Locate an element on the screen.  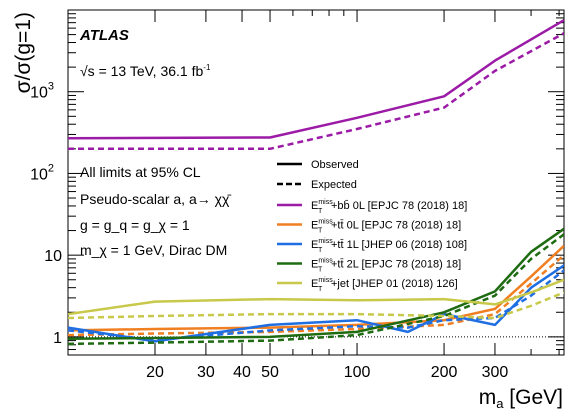
x-tick-label: 30 is located at coordinates (206, 372).